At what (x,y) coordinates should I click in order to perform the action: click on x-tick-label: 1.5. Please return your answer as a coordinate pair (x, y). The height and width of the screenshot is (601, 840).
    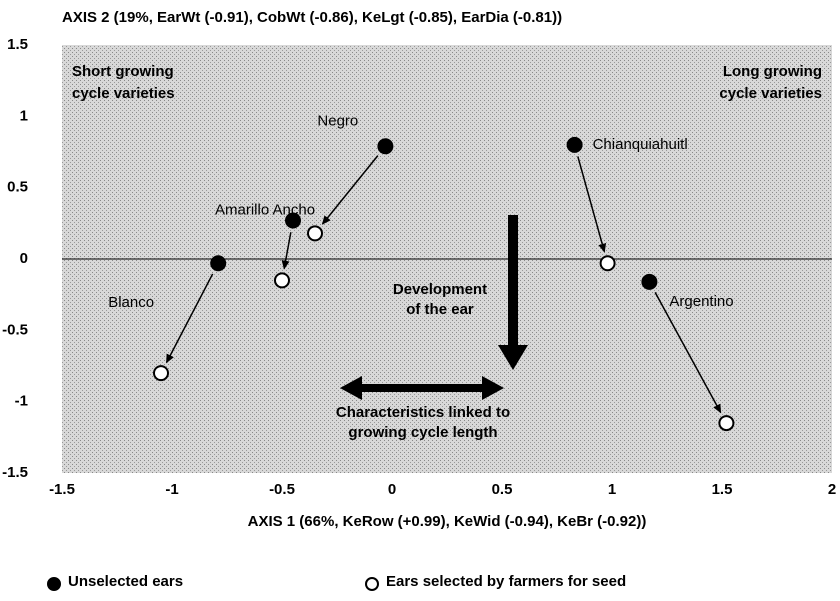
    Looking at the image, I should click on (722, 489).